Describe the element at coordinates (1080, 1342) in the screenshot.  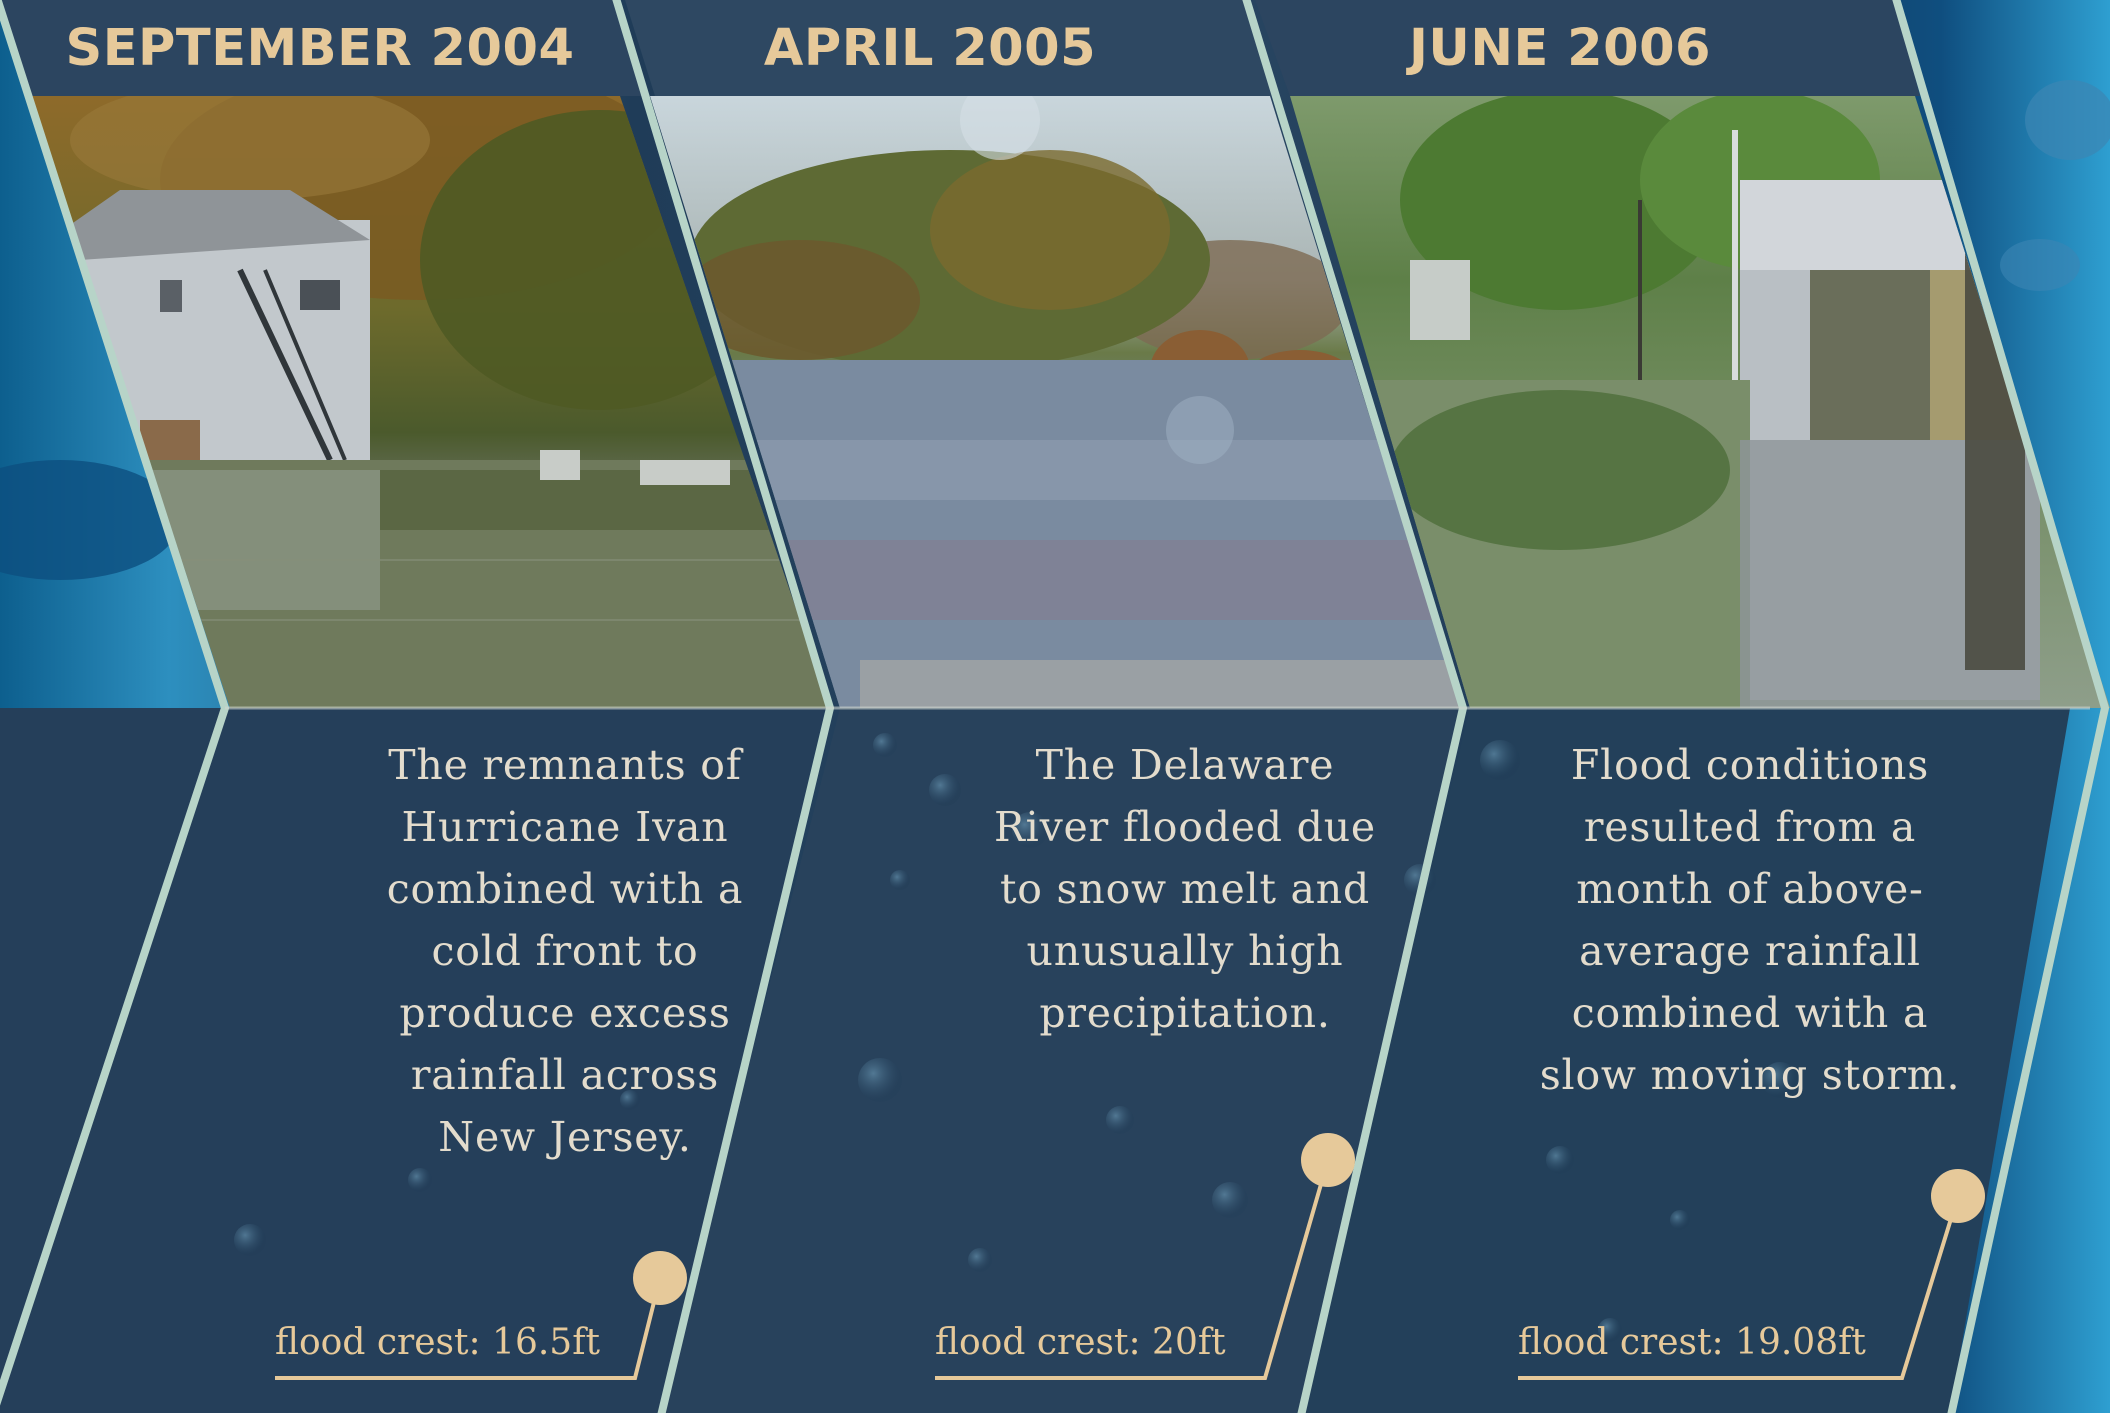
I see `flood-crest-2: flood crest: 20ft` at that location.